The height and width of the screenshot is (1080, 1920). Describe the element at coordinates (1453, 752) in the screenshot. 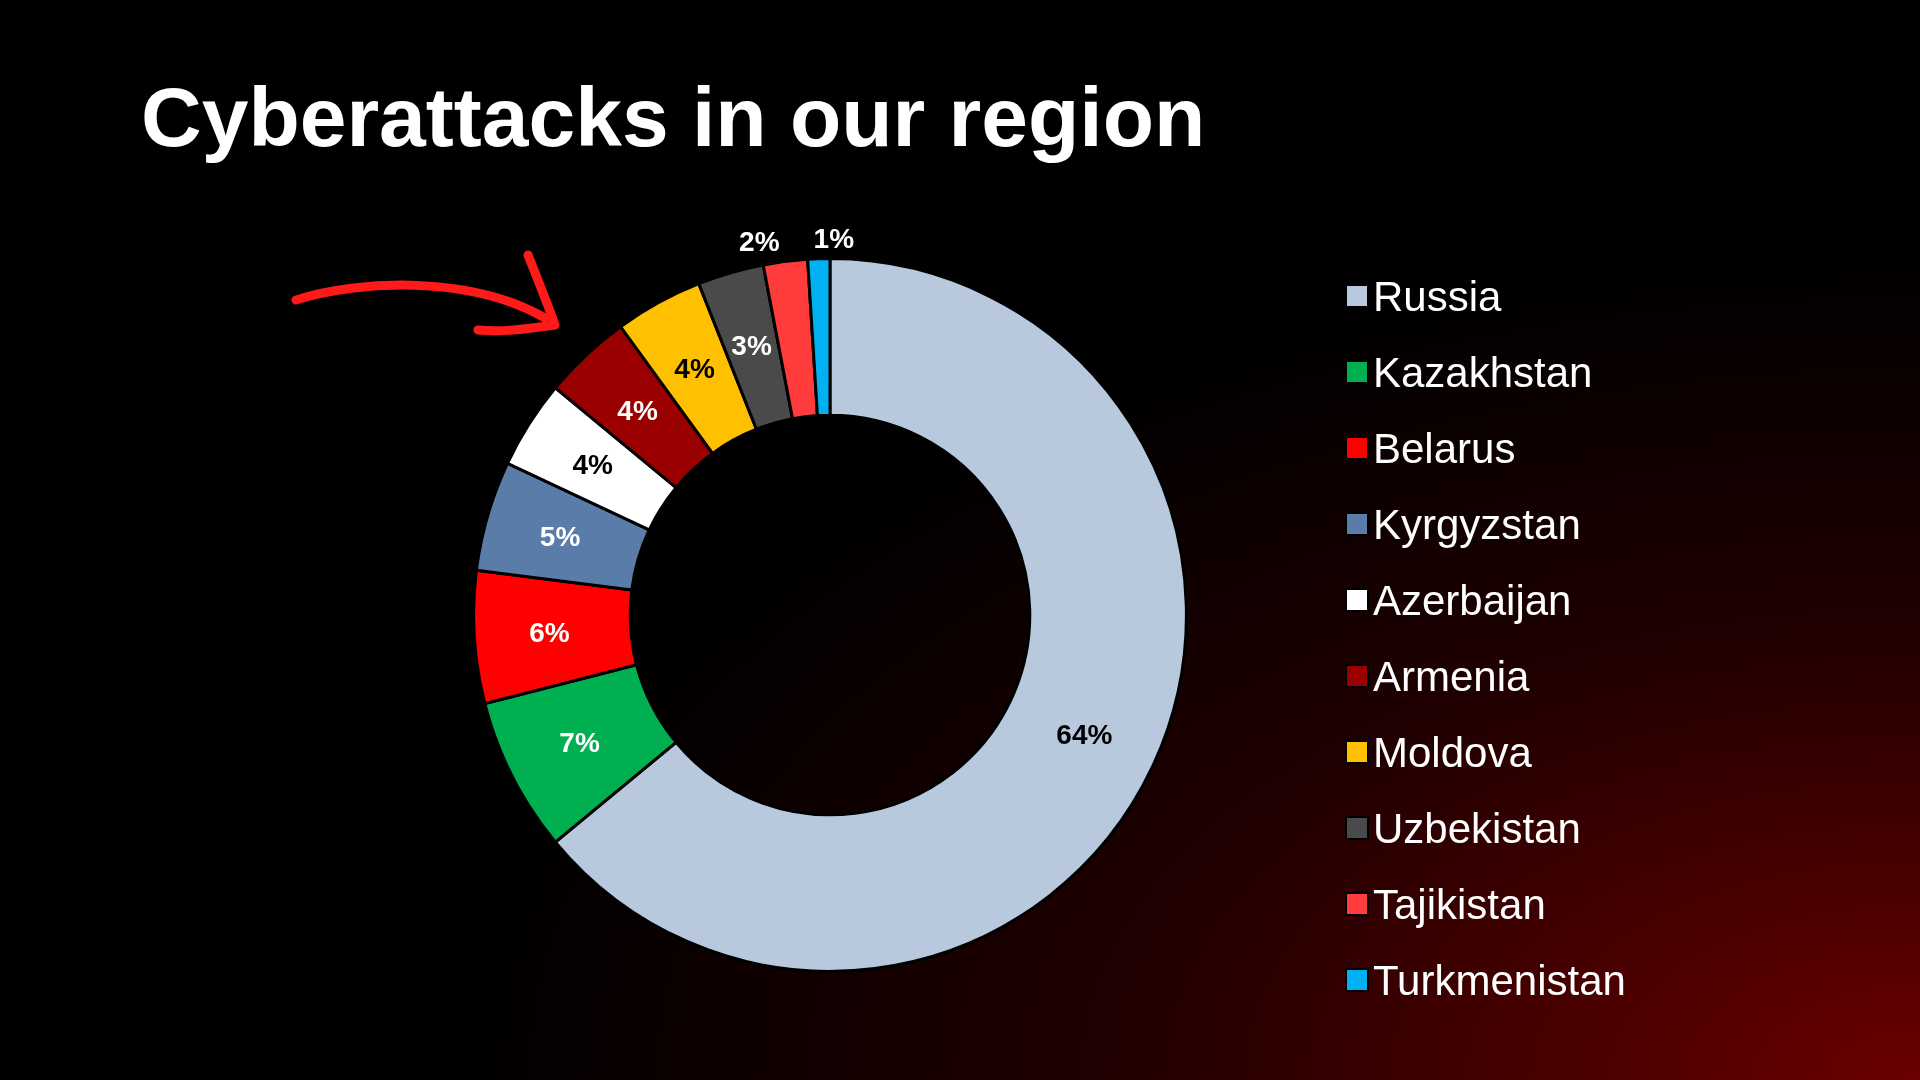

I see `legend-label: Moldova` at that location.